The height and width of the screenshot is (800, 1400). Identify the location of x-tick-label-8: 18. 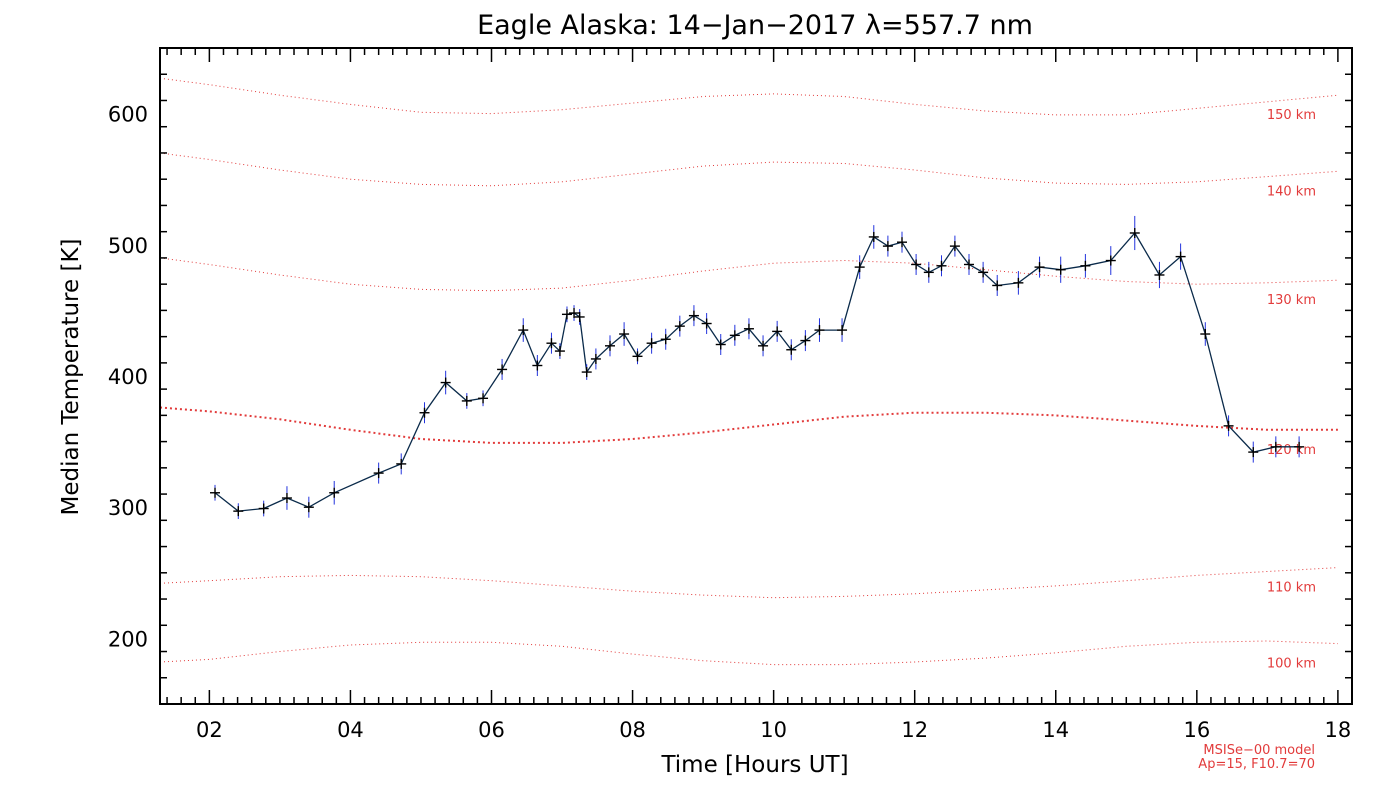
(1338, 730).